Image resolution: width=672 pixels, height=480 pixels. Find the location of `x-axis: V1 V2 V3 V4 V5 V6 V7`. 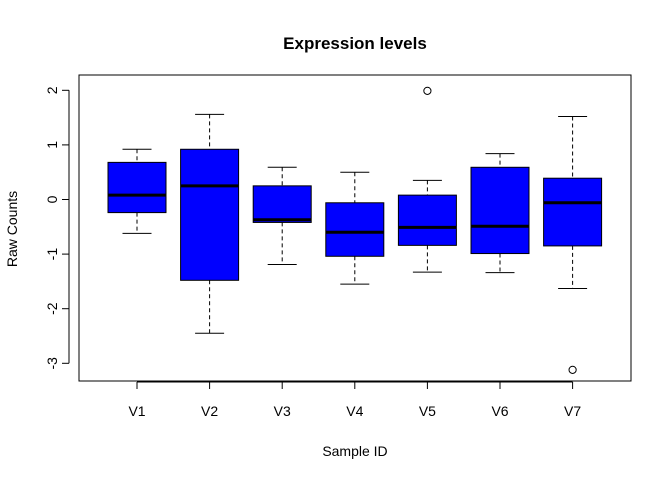

x-axis: V1 V2 V3 V4 V5 V6 V7 is located at coordinates (354, 400).